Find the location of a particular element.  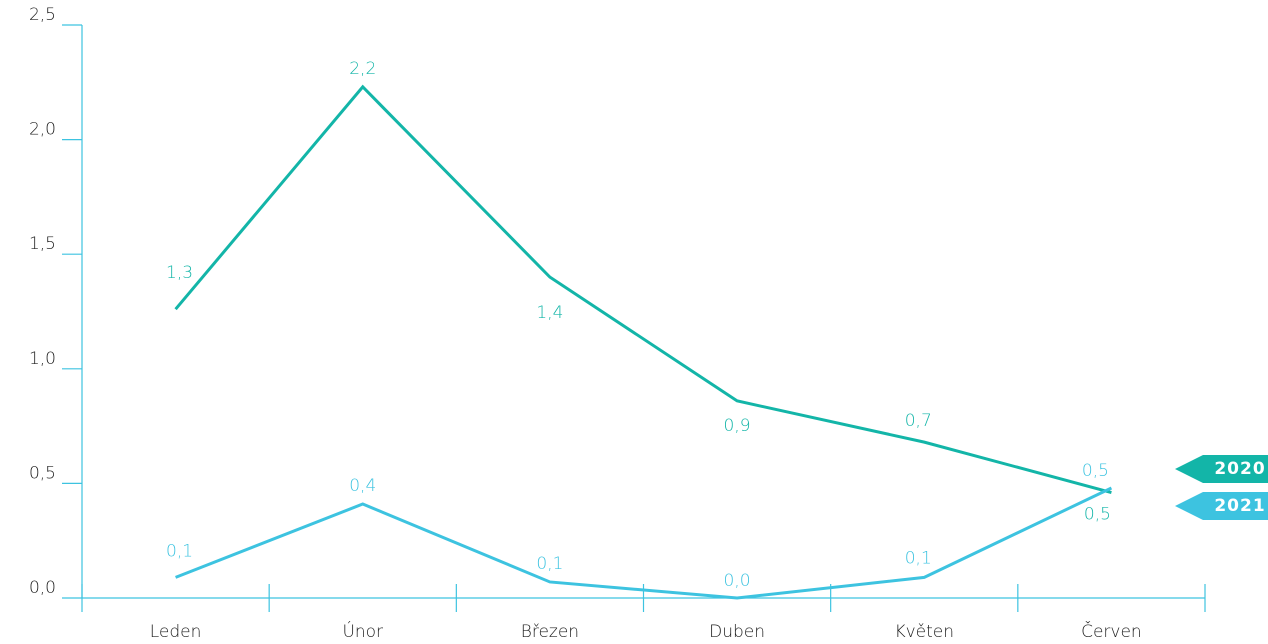

y-tick-label: 2,0 is located at coordinates (42, 130).